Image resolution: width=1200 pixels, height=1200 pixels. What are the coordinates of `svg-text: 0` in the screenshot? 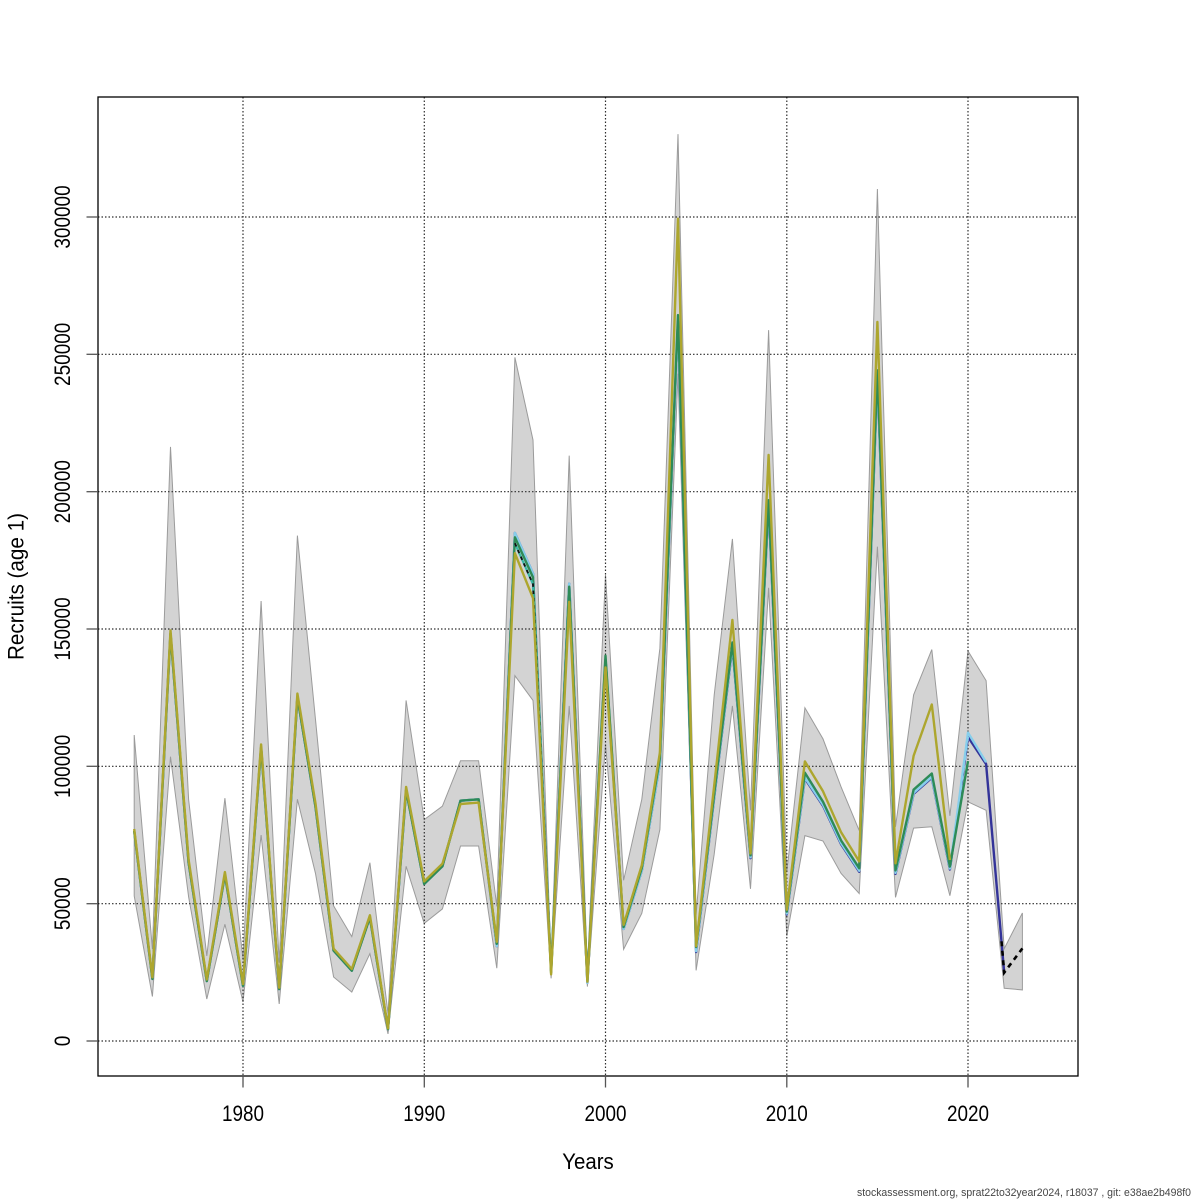 It's located at (62, 1041).